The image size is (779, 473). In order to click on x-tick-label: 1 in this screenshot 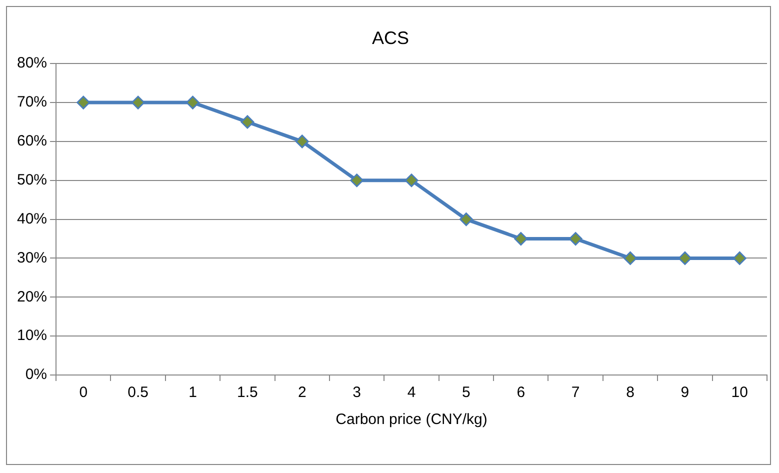, I will do `click(192, 393)`.